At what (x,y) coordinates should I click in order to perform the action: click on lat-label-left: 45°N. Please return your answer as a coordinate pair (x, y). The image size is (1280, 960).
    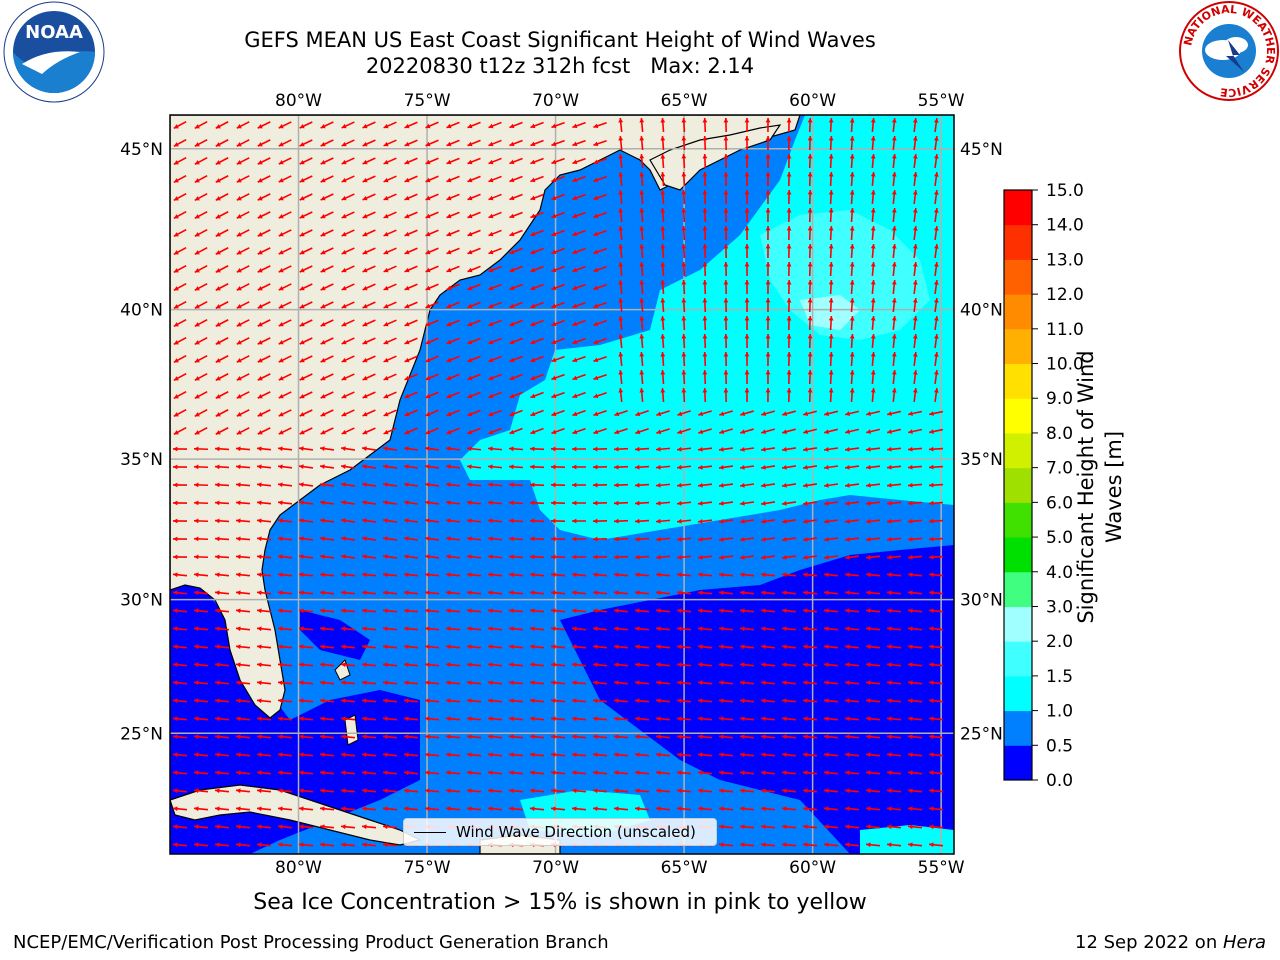
    Looking at the image, I should click on (141, 150).